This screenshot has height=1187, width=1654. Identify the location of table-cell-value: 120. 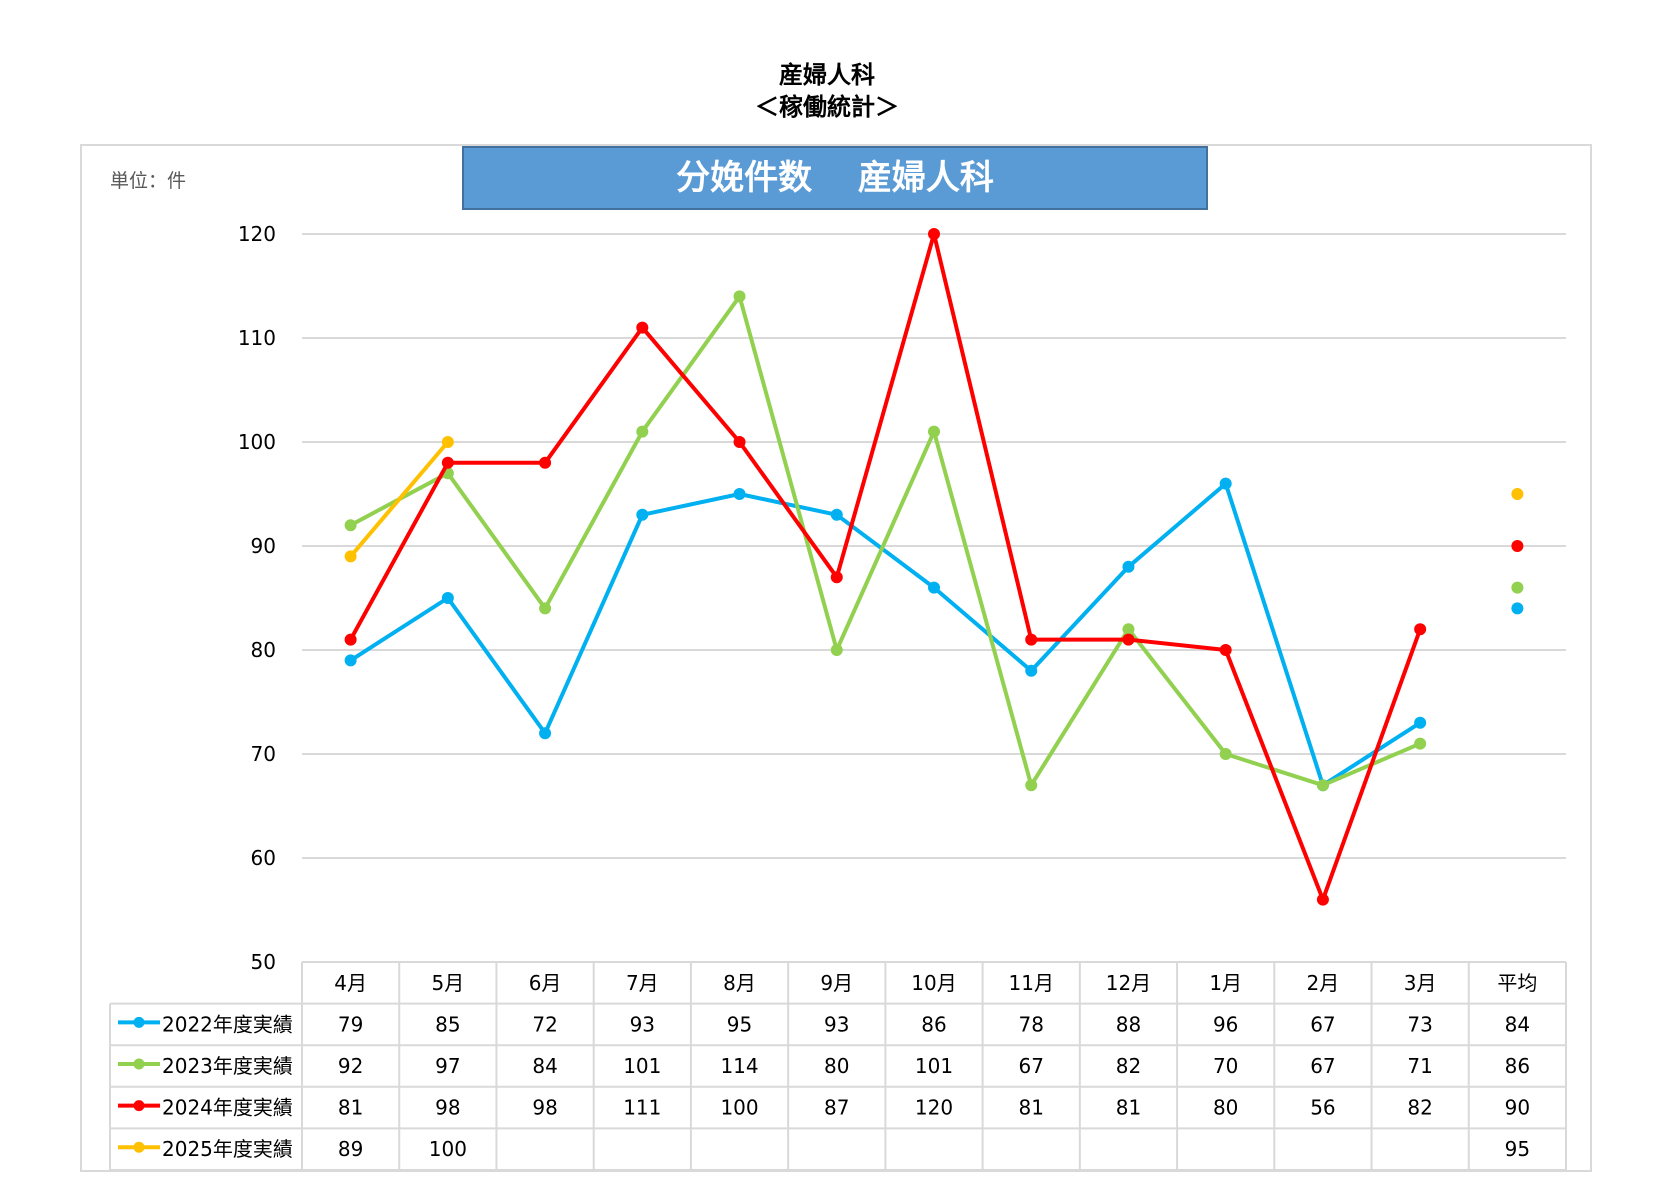
(934, 1108).